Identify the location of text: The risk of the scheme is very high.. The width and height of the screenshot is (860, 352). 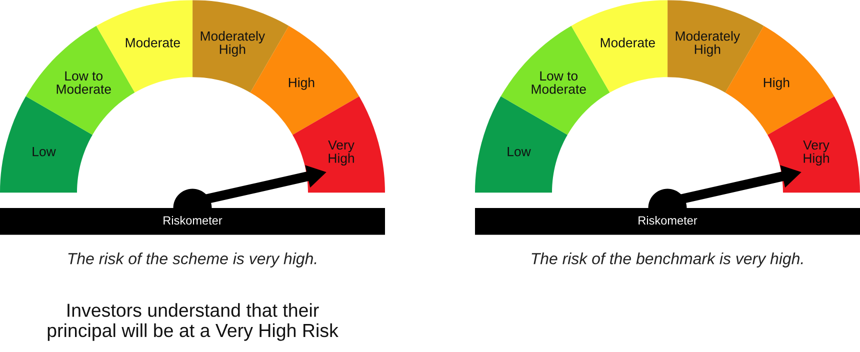
(192, 260).